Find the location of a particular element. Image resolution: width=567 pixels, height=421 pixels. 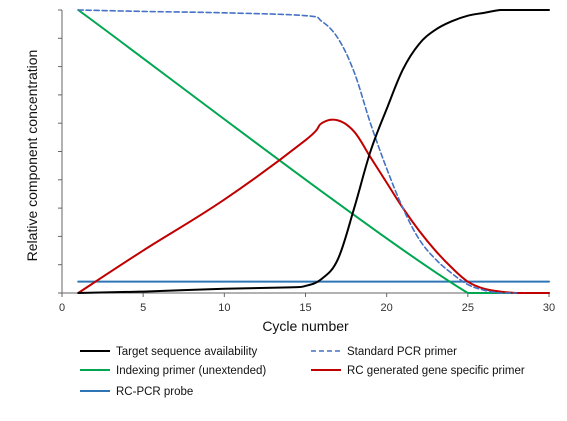

x-axis-title: Cycle number is located at coordinates (305, 326).